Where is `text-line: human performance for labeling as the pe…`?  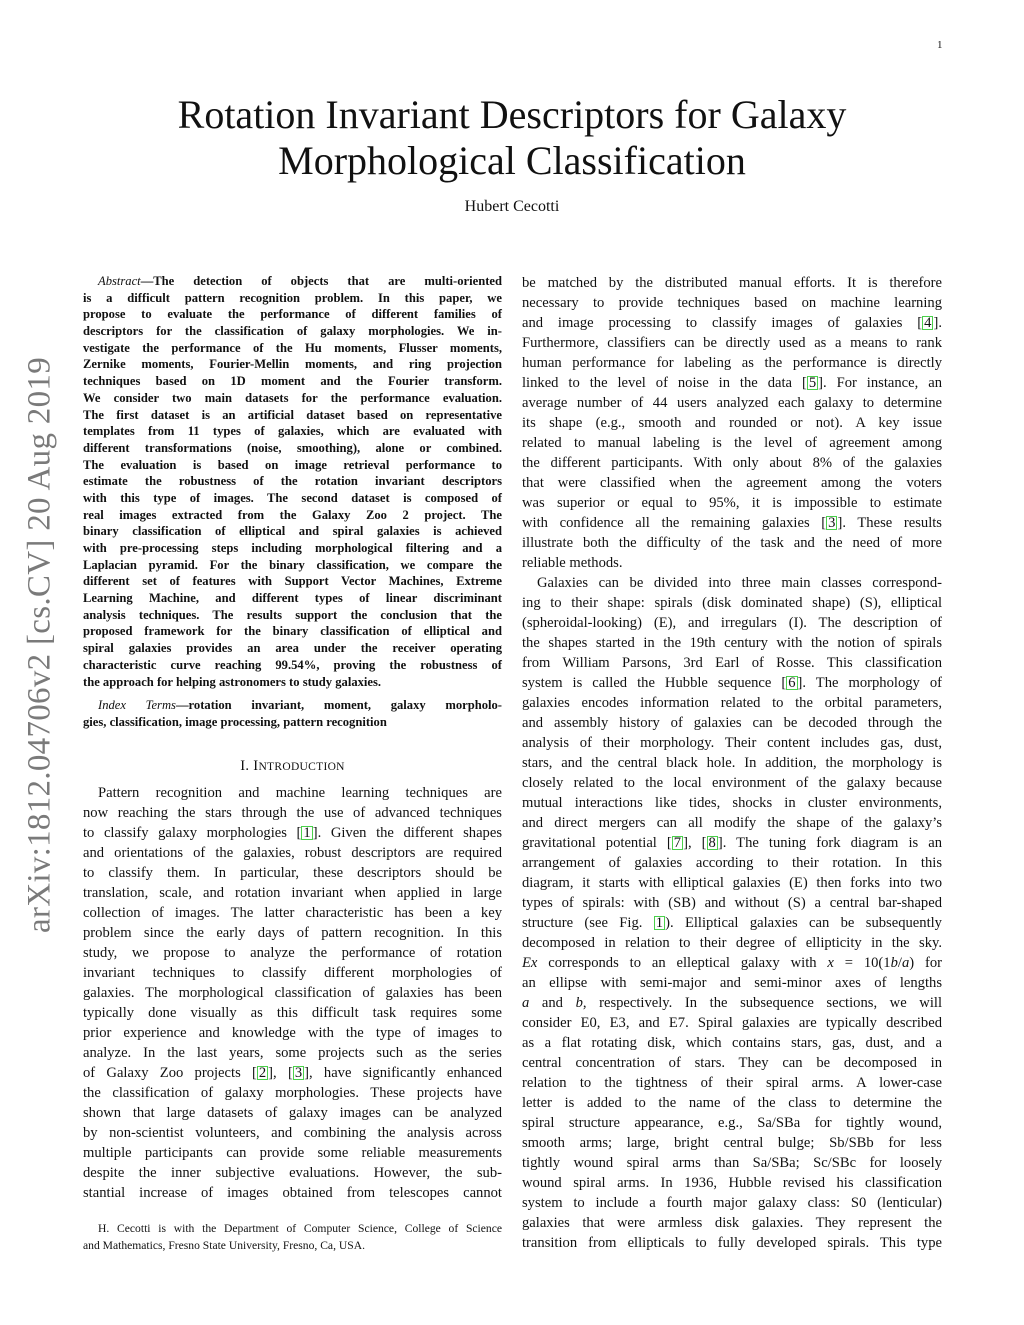
text-line: human performance for labeling as the pe… is located at coordinates (732, 363).